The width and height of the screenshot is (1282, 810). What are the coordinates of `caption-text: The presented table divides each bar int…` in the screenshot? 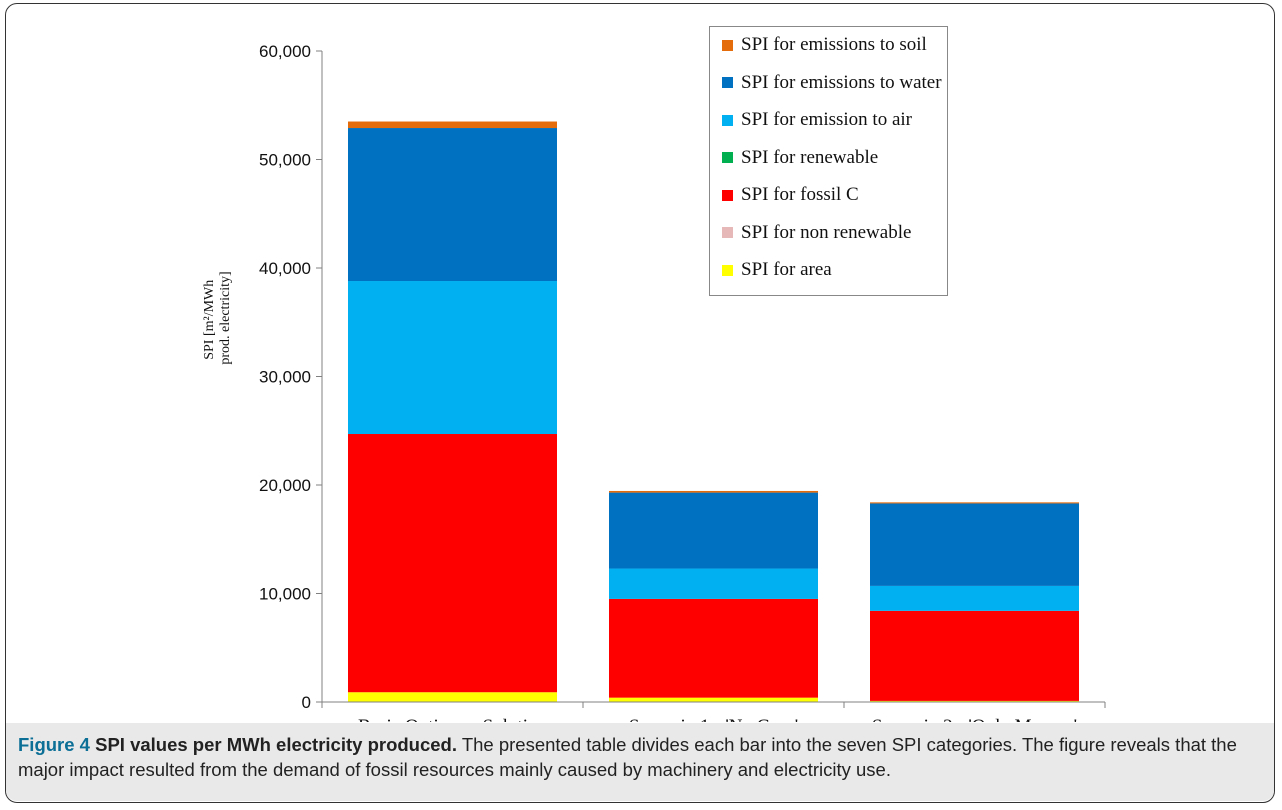 It's located at (627, 757).